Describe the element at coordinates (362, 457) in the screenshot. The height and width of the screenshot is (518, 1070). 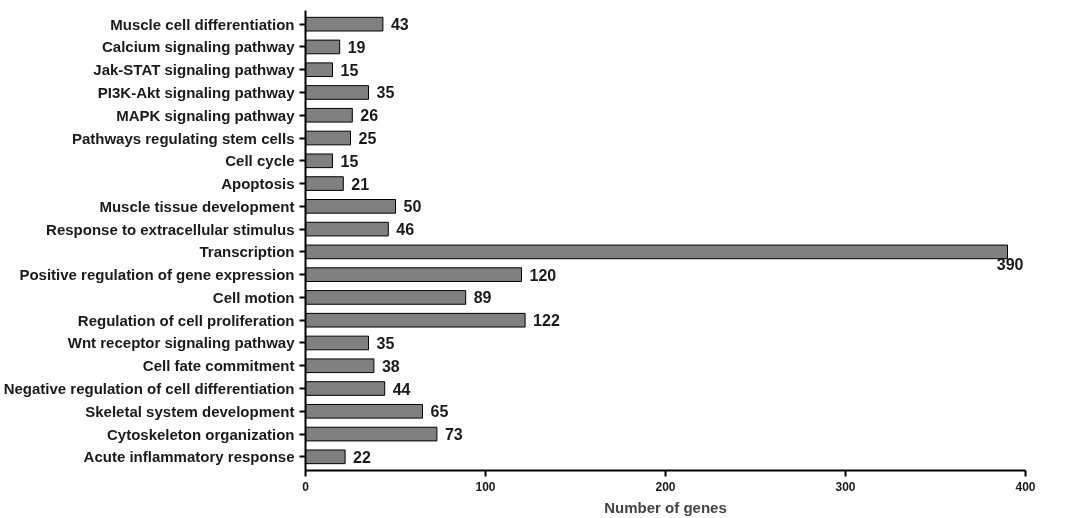
I see `data-label: 22` at that location.